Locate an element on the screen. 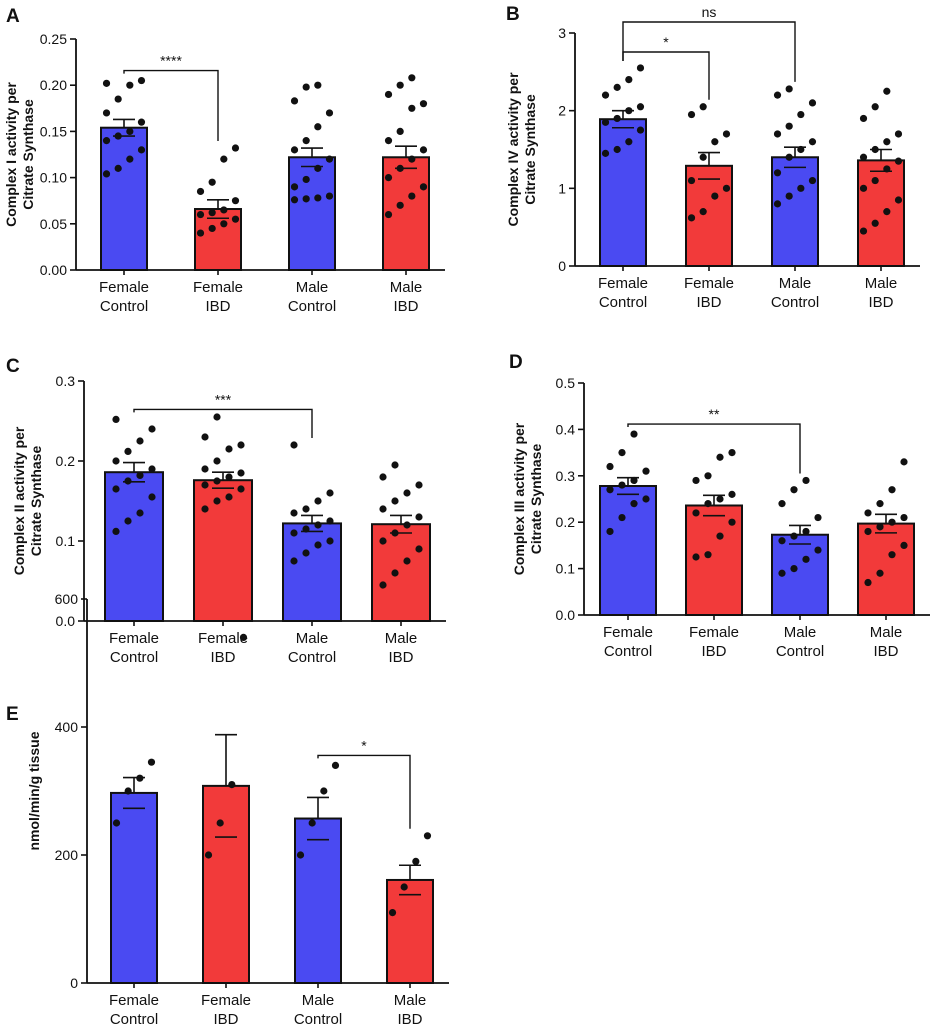 The width and height of the screenshot is (941, 1031). y-axis-title-line: Citrate Synthase is located at coordinates (28, 154).